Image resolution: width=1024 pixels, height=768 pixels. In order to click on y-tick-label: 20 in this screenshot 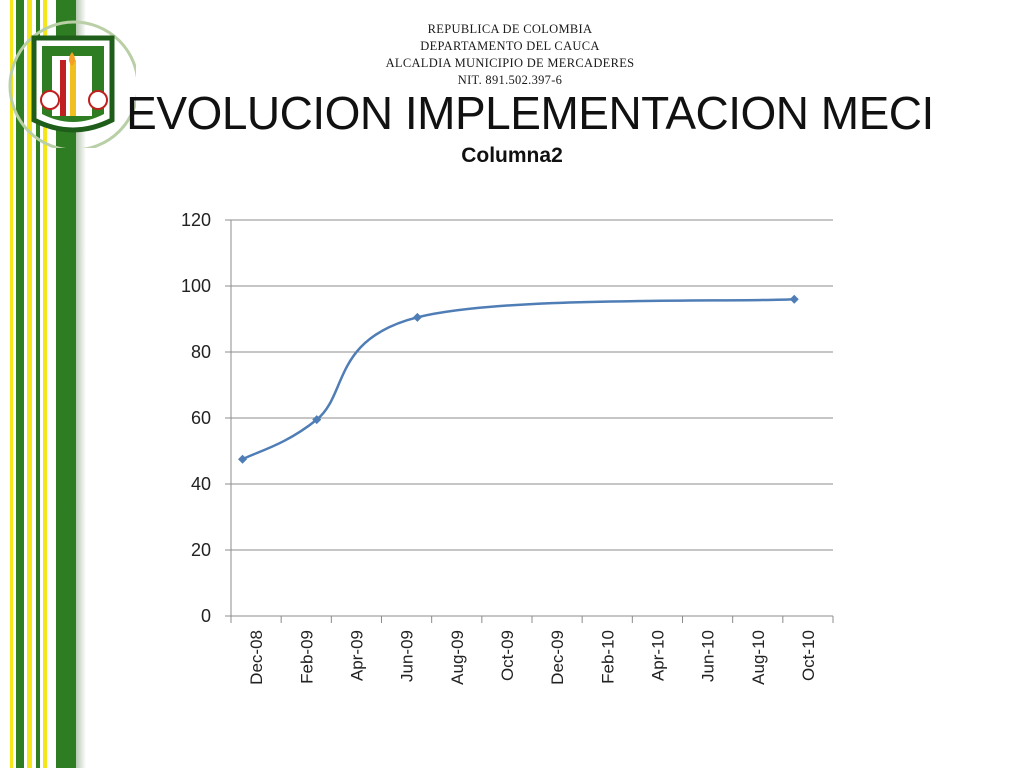, I will do `click(201, 550)`.